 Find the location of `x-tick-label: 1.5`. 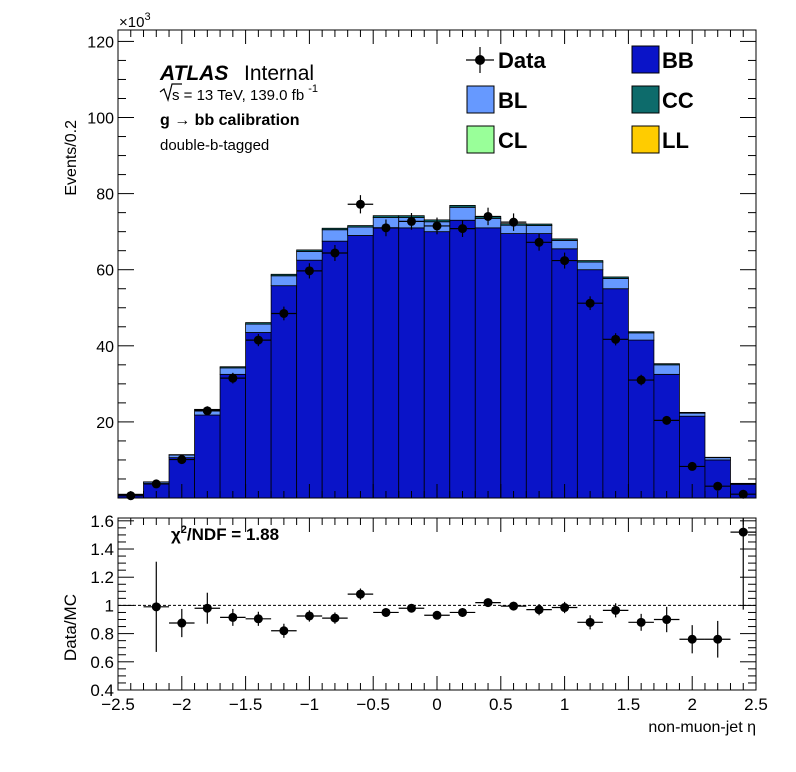

x-tick-label: 1.5 is located at coordinates (629, 704).